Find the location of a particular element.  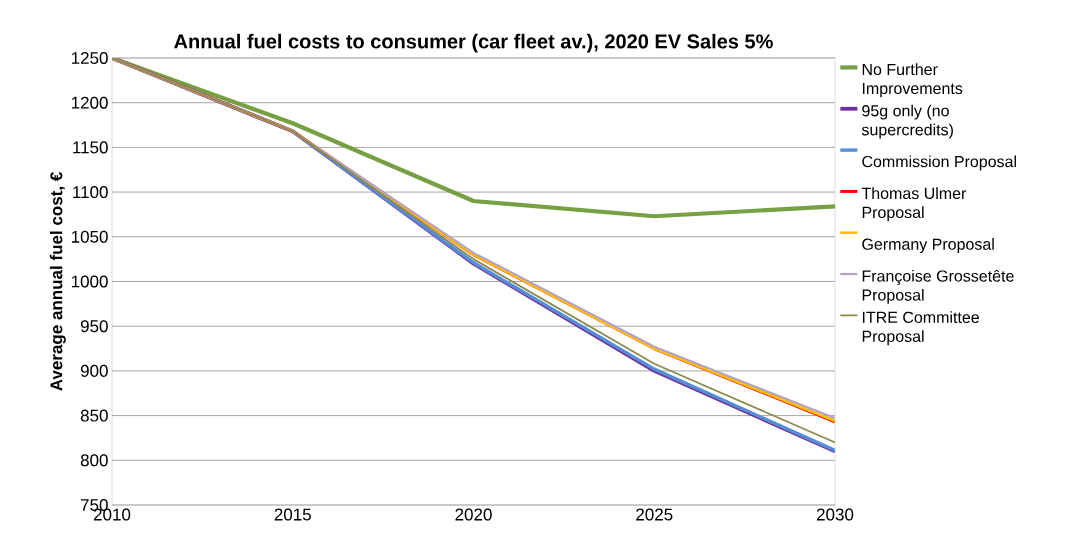

x-tick-label: 2020 is located at coordinates (473, 514).